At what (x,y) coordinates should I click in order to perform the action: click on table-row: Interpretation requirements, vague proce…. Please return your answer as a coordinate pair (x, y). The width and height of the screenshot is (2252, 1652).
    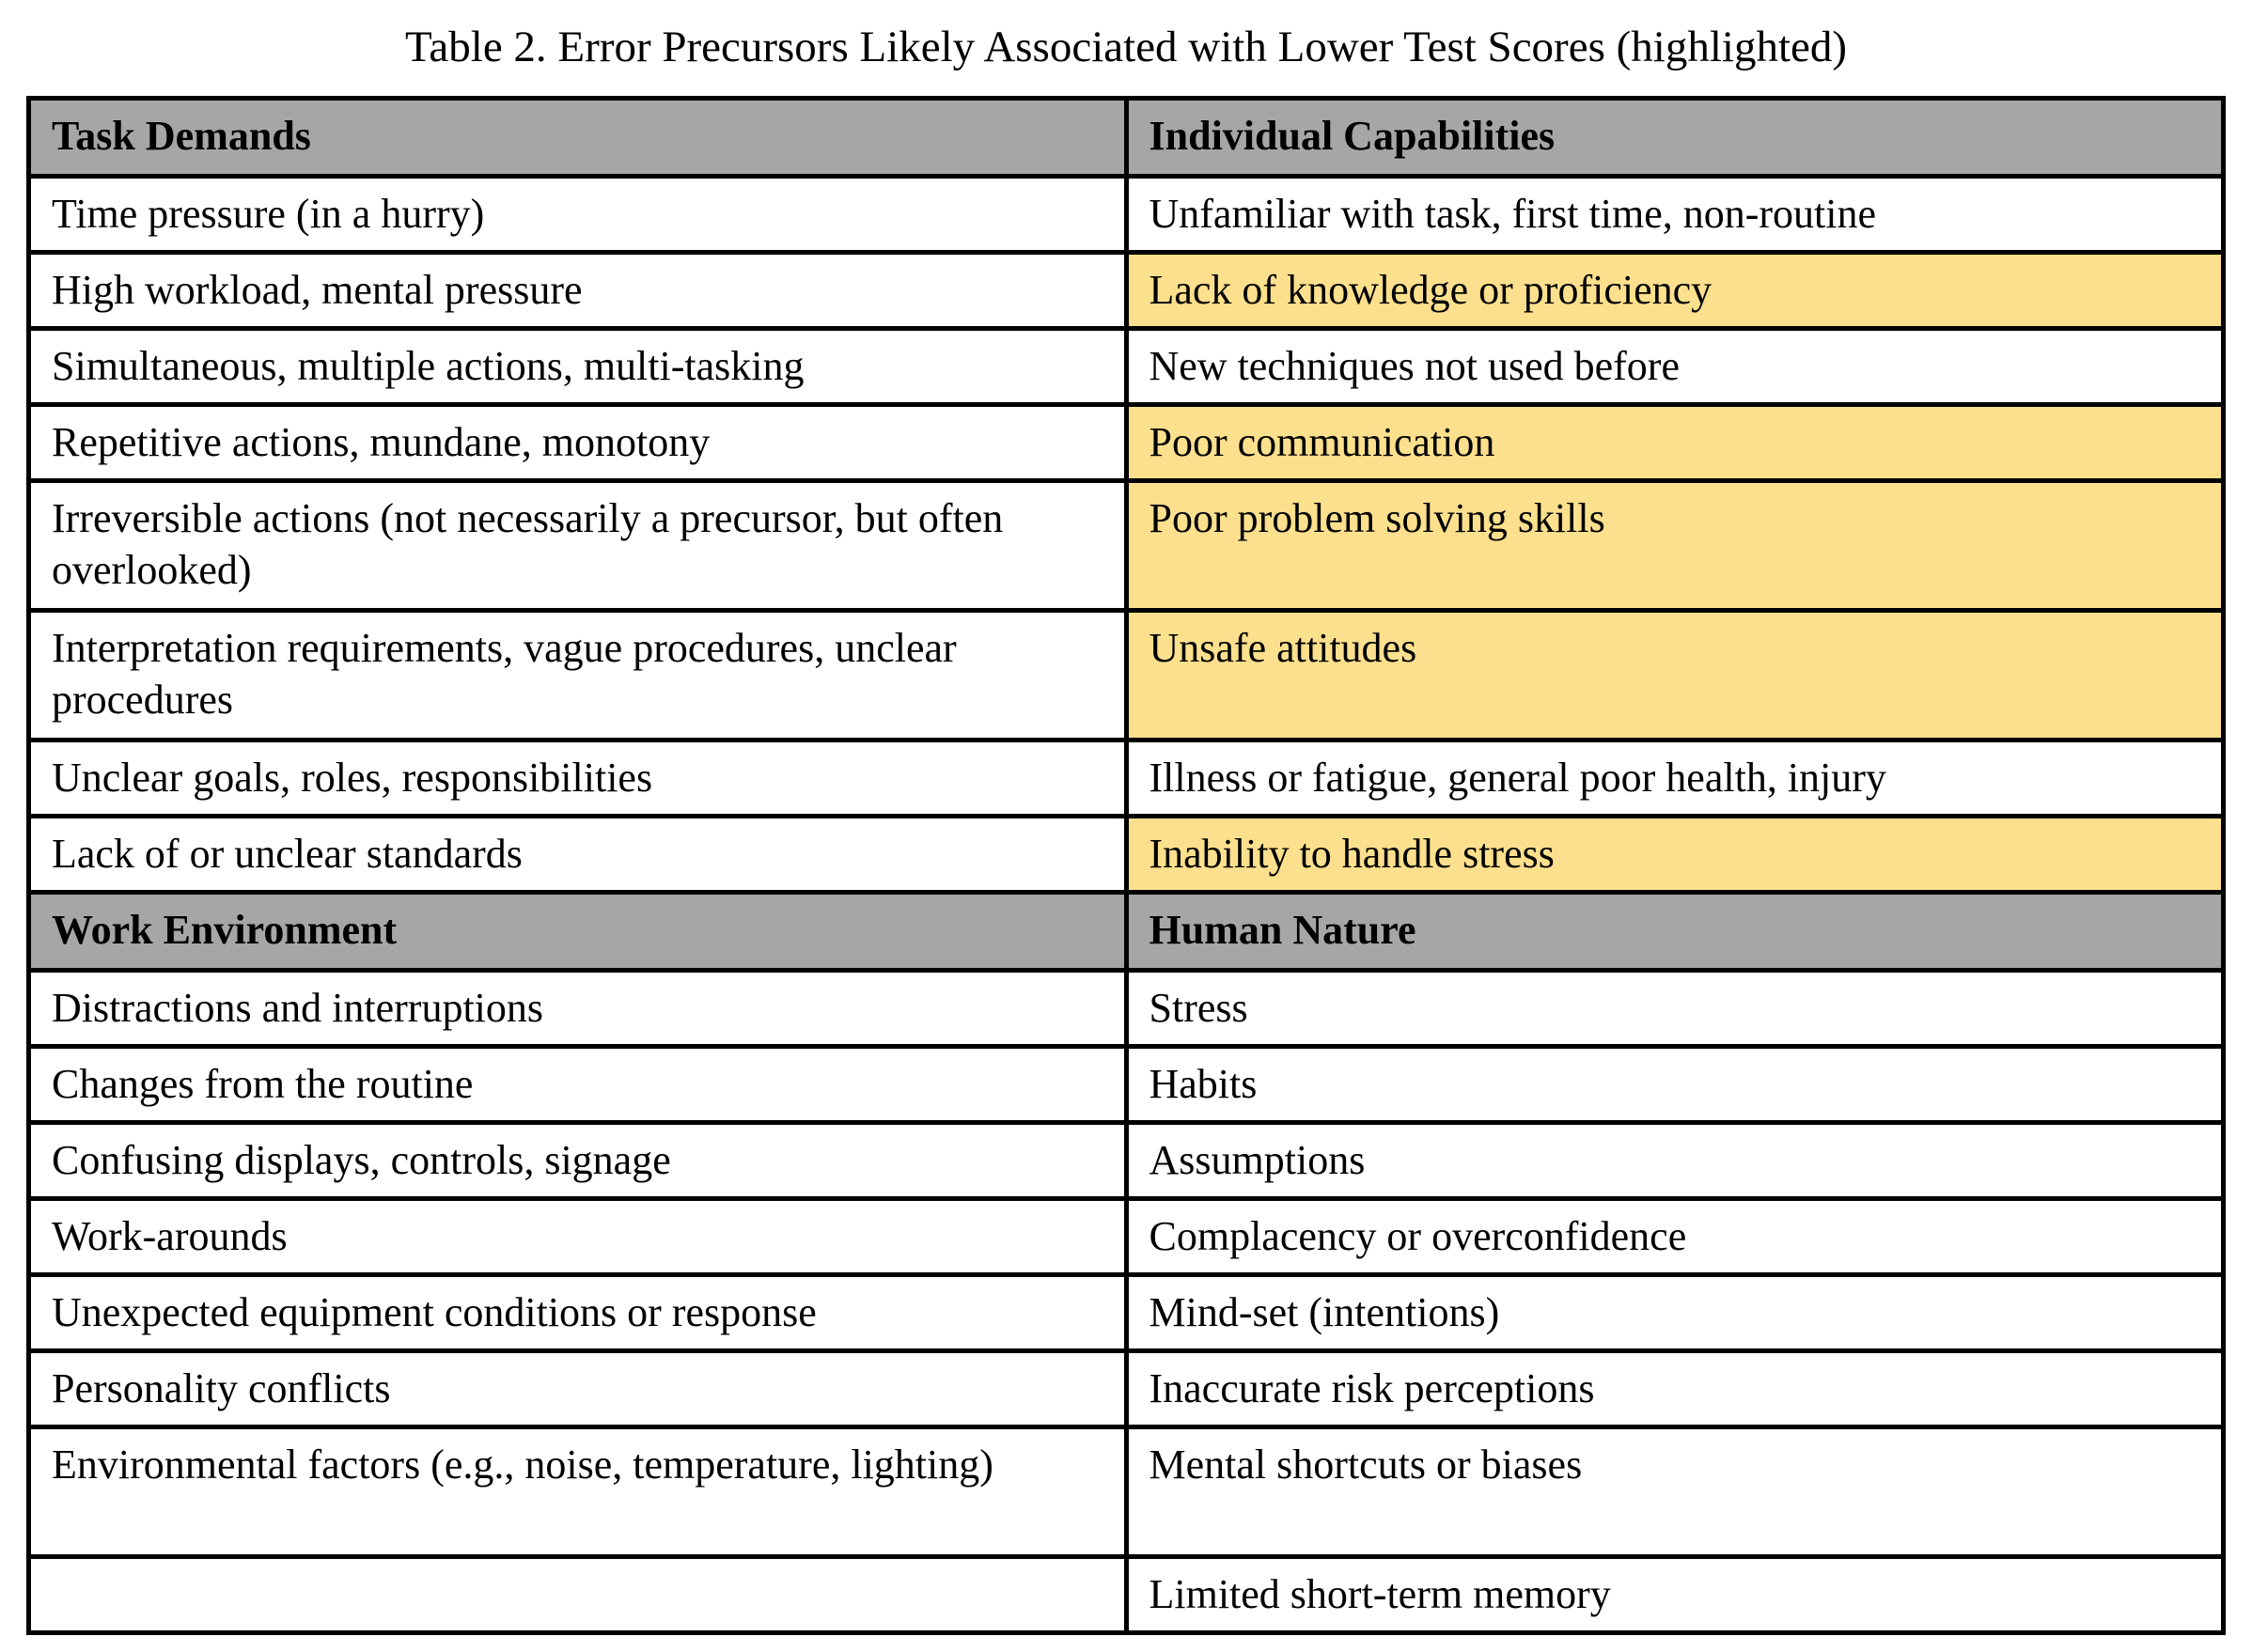
    Looking at the image, I should click on (1126, 675).